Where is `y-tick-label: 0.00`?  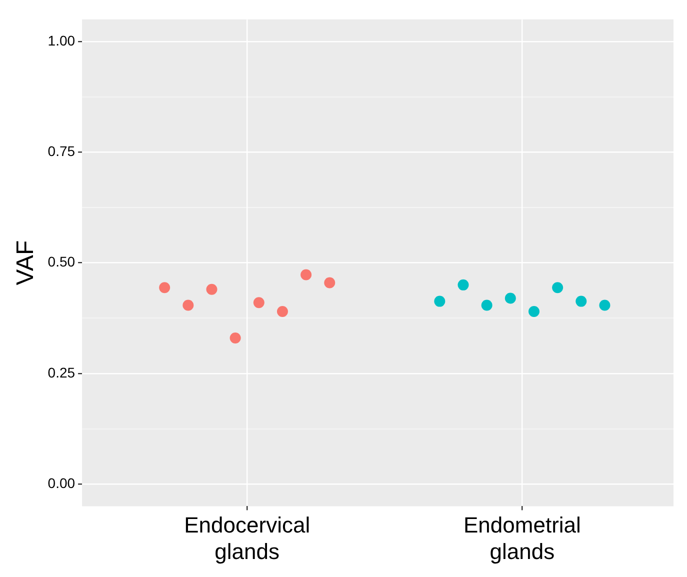 y-tick-label: 0.00 is located at coordinates (62, 482).